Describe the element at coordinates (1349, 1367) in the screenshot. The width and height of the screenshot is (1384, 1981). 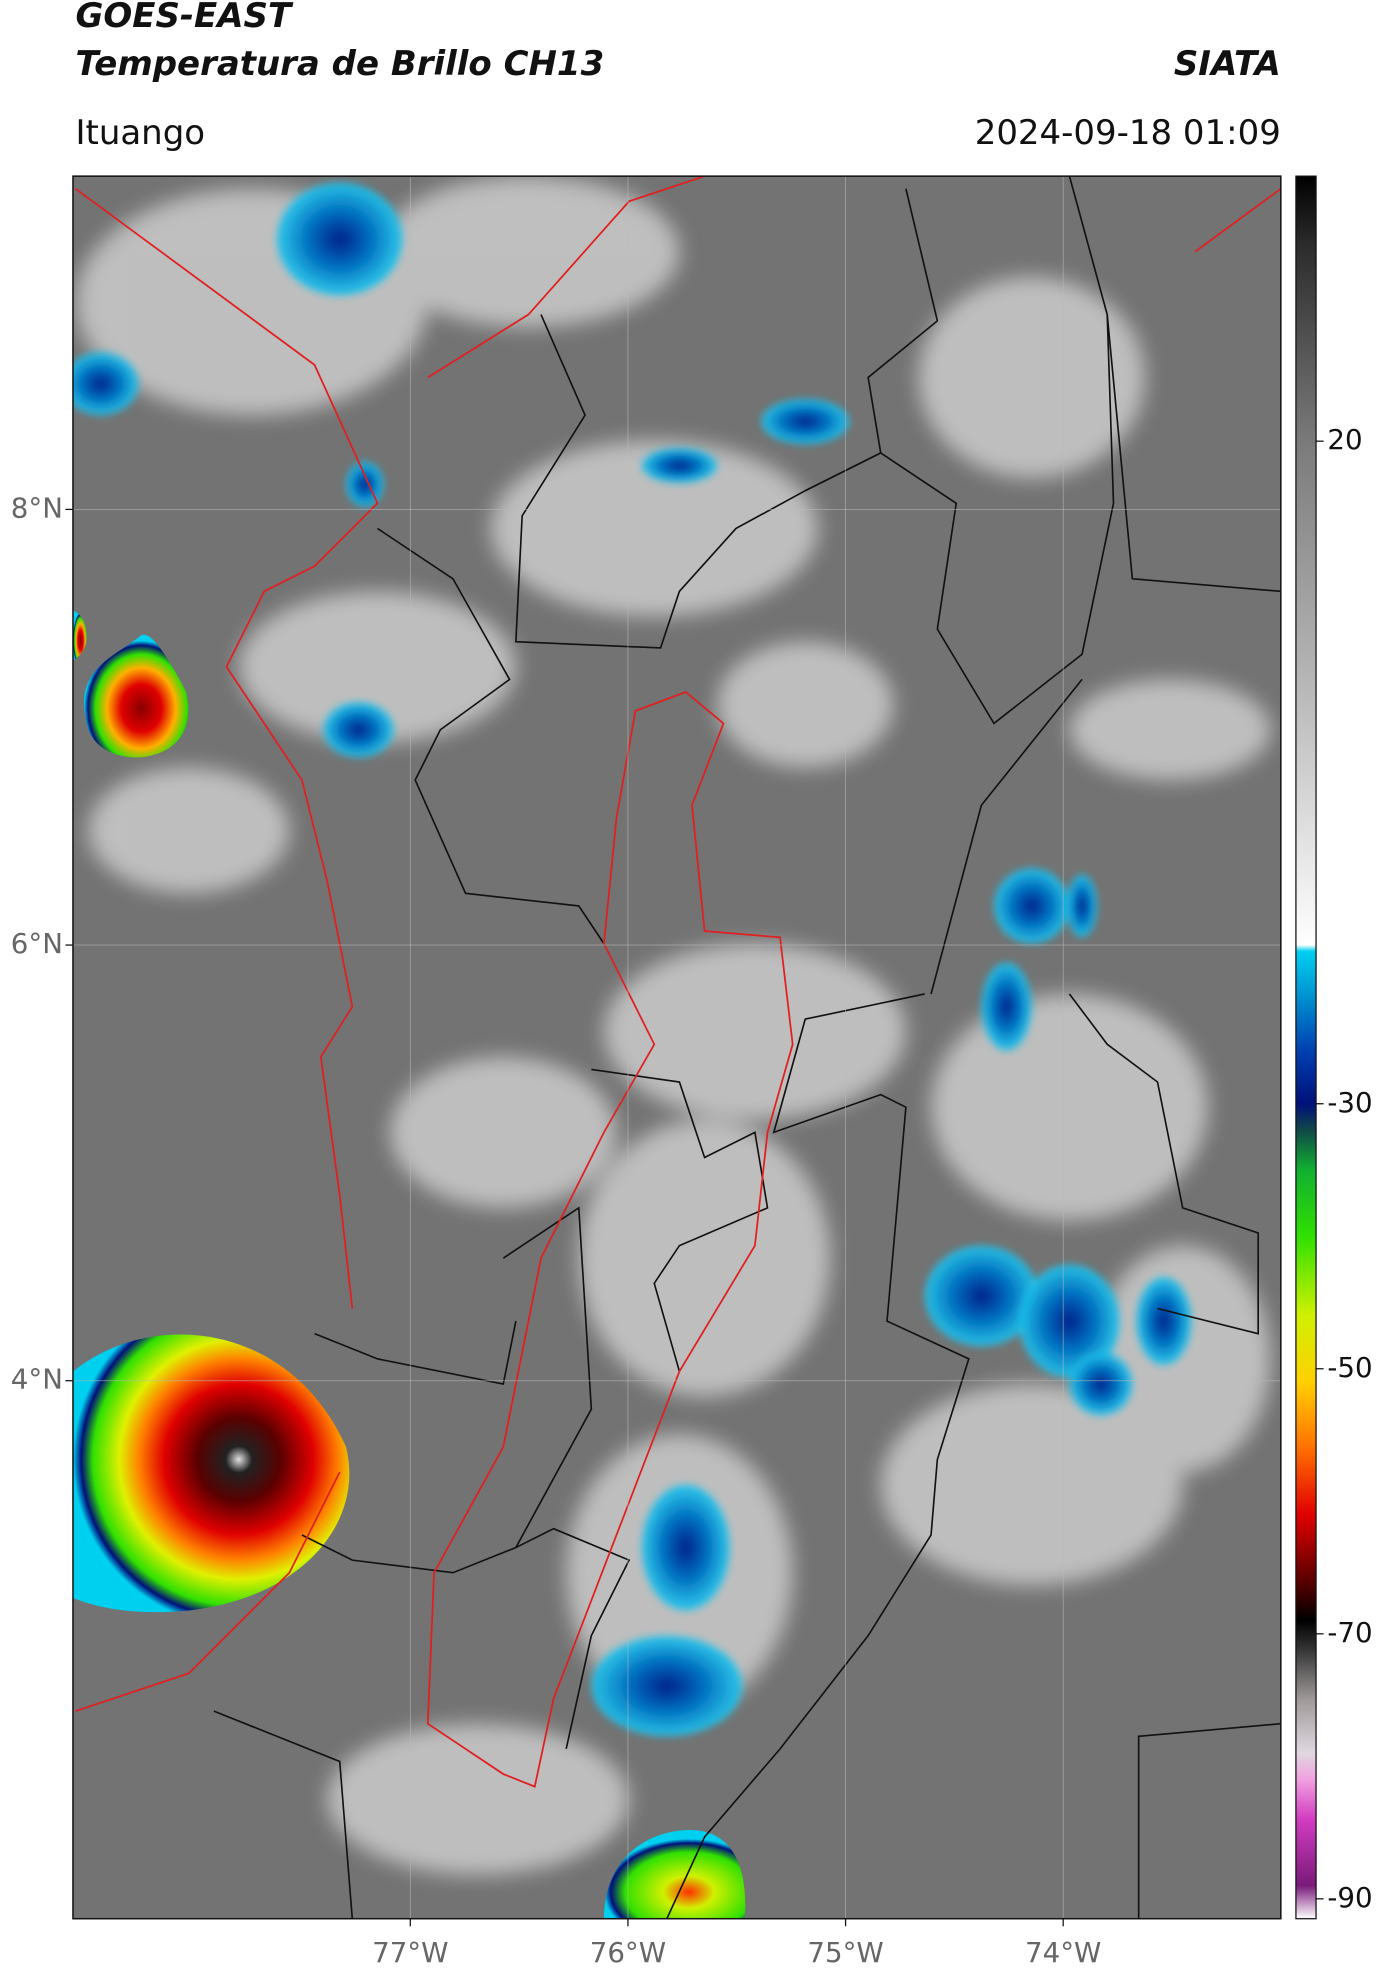
I see `colorbar-tick-label: -50` at that location.